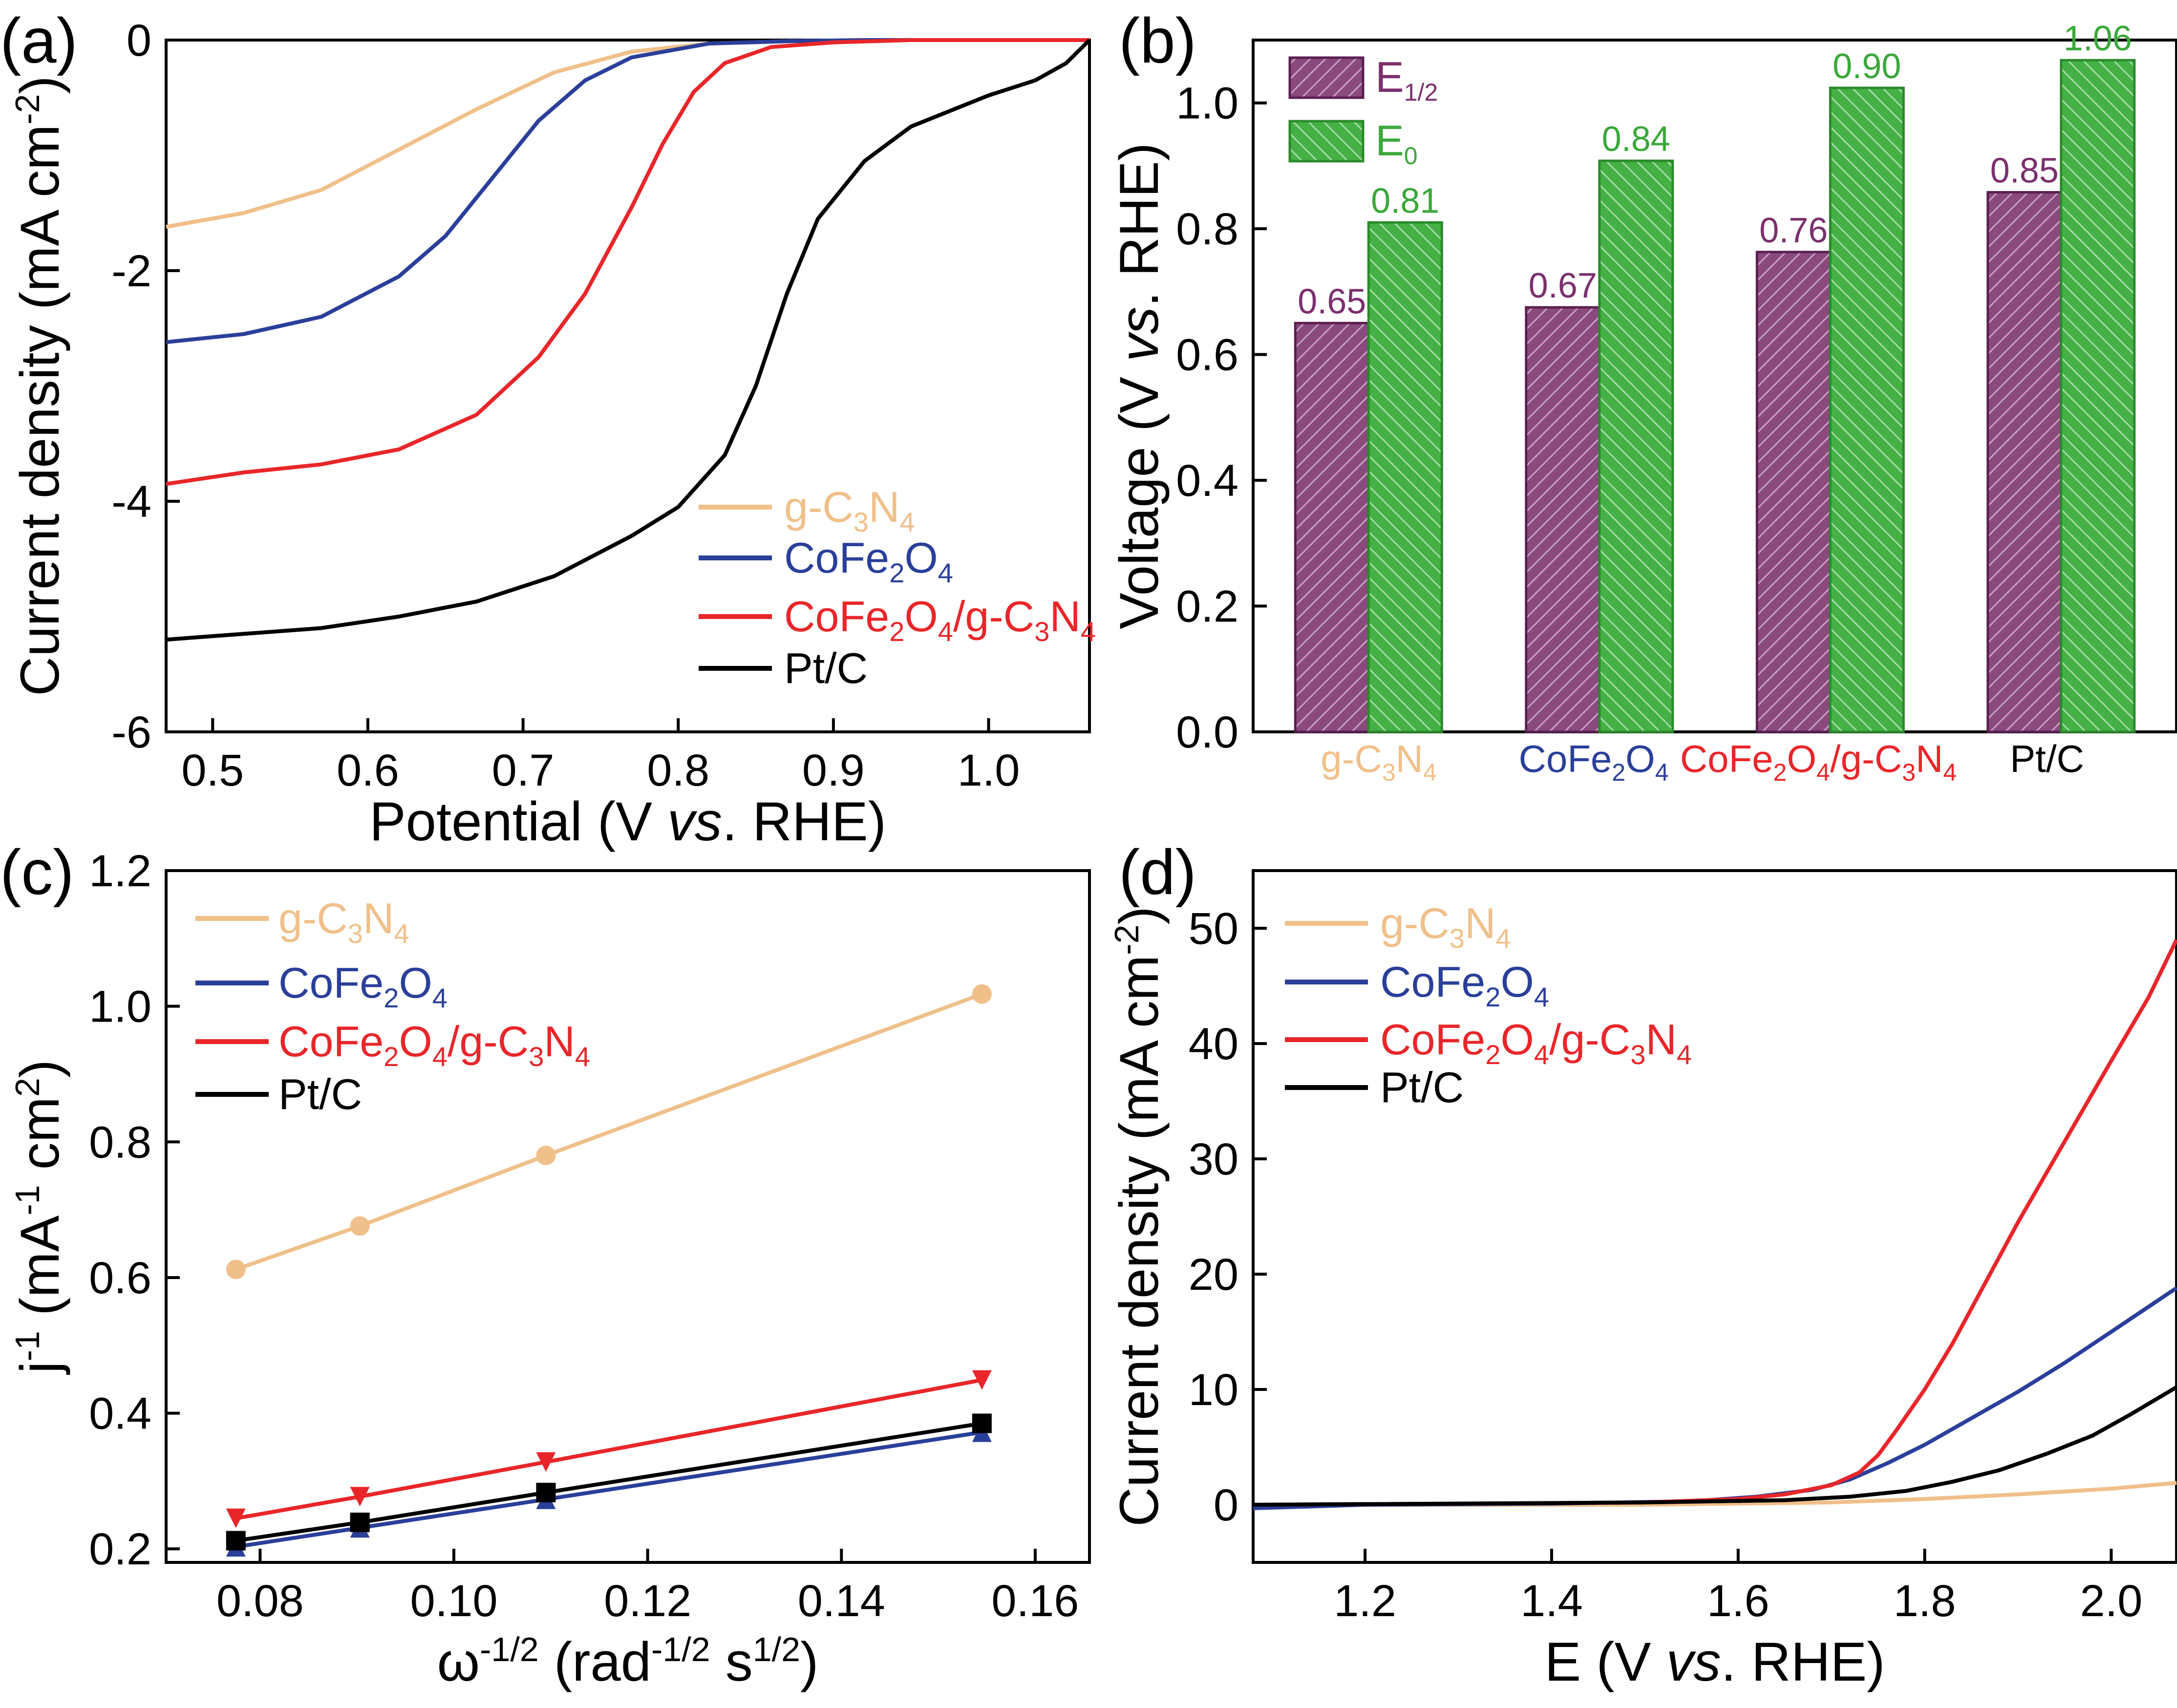 The width and height of the screenshot is (2177, 1708). Describe the element at coordinates (1332, 301) in the screenshot. I see `bar-value-label: 0.65` at that location.